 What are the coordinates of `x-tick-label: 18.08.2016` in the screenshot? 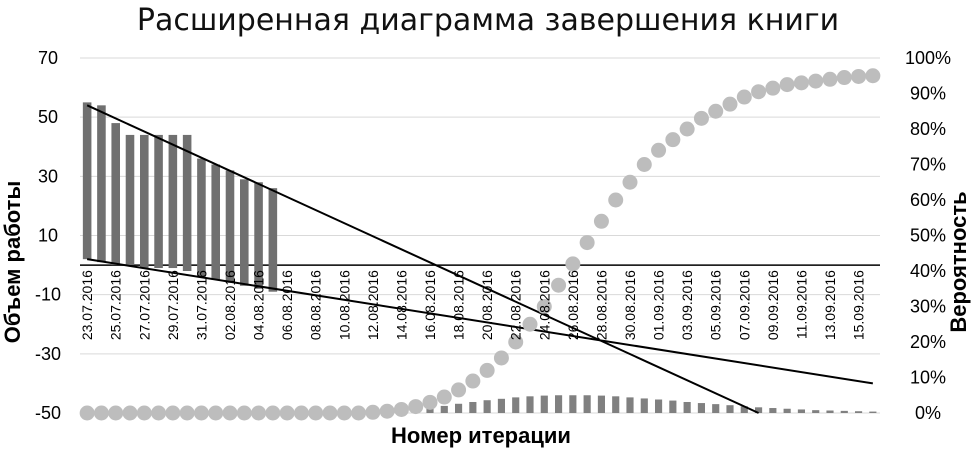 It's located at (459, 305).